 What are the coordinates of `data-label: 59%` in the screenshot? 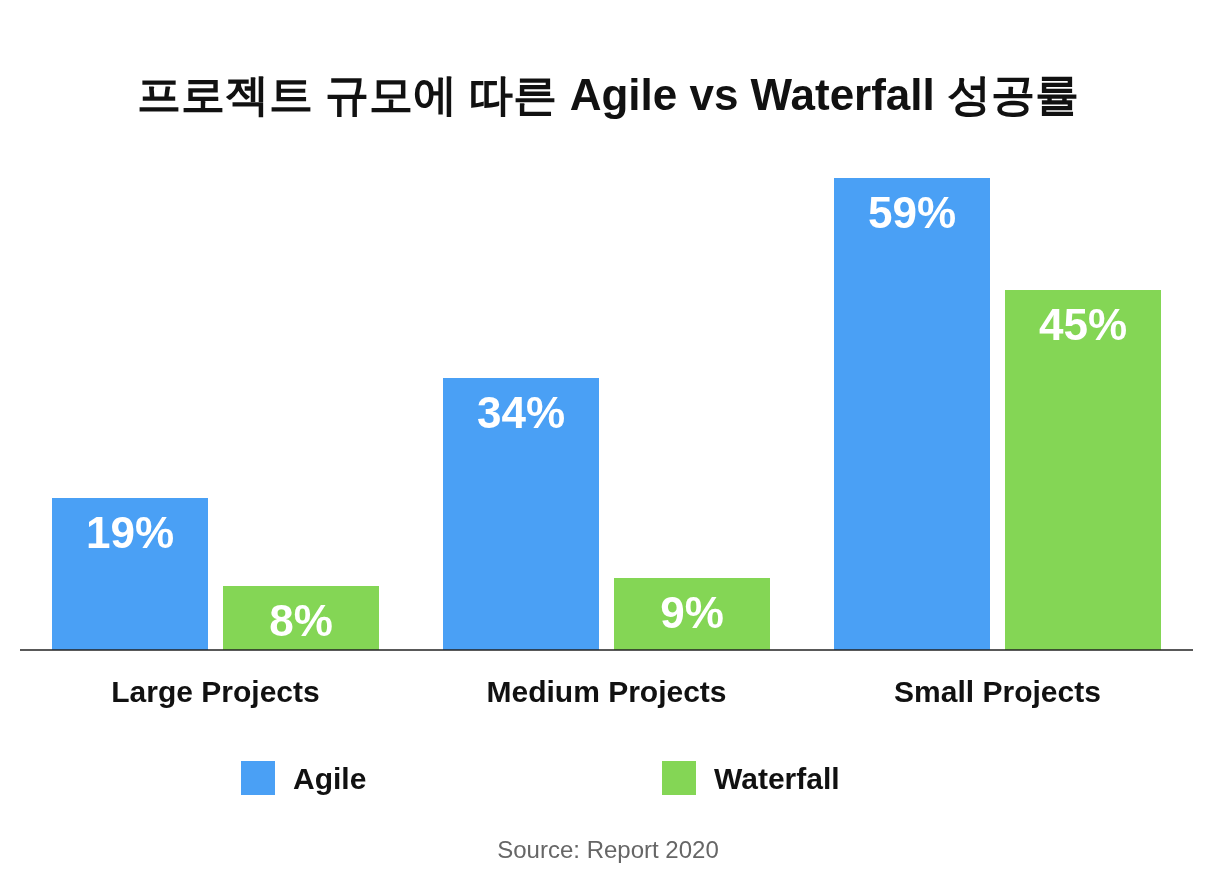 It's located at (912, 212).